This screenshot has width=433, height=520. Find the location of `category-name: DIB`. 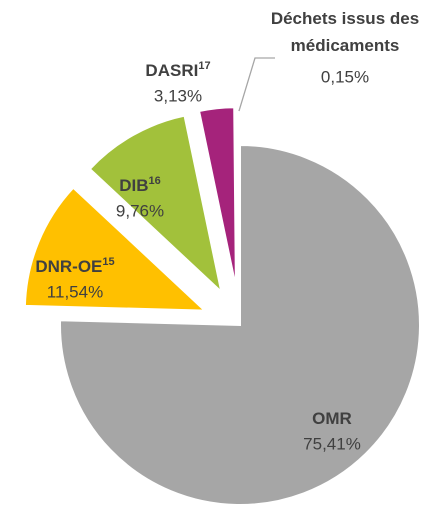

category-name: DIB is located at coordinates (133, 185).